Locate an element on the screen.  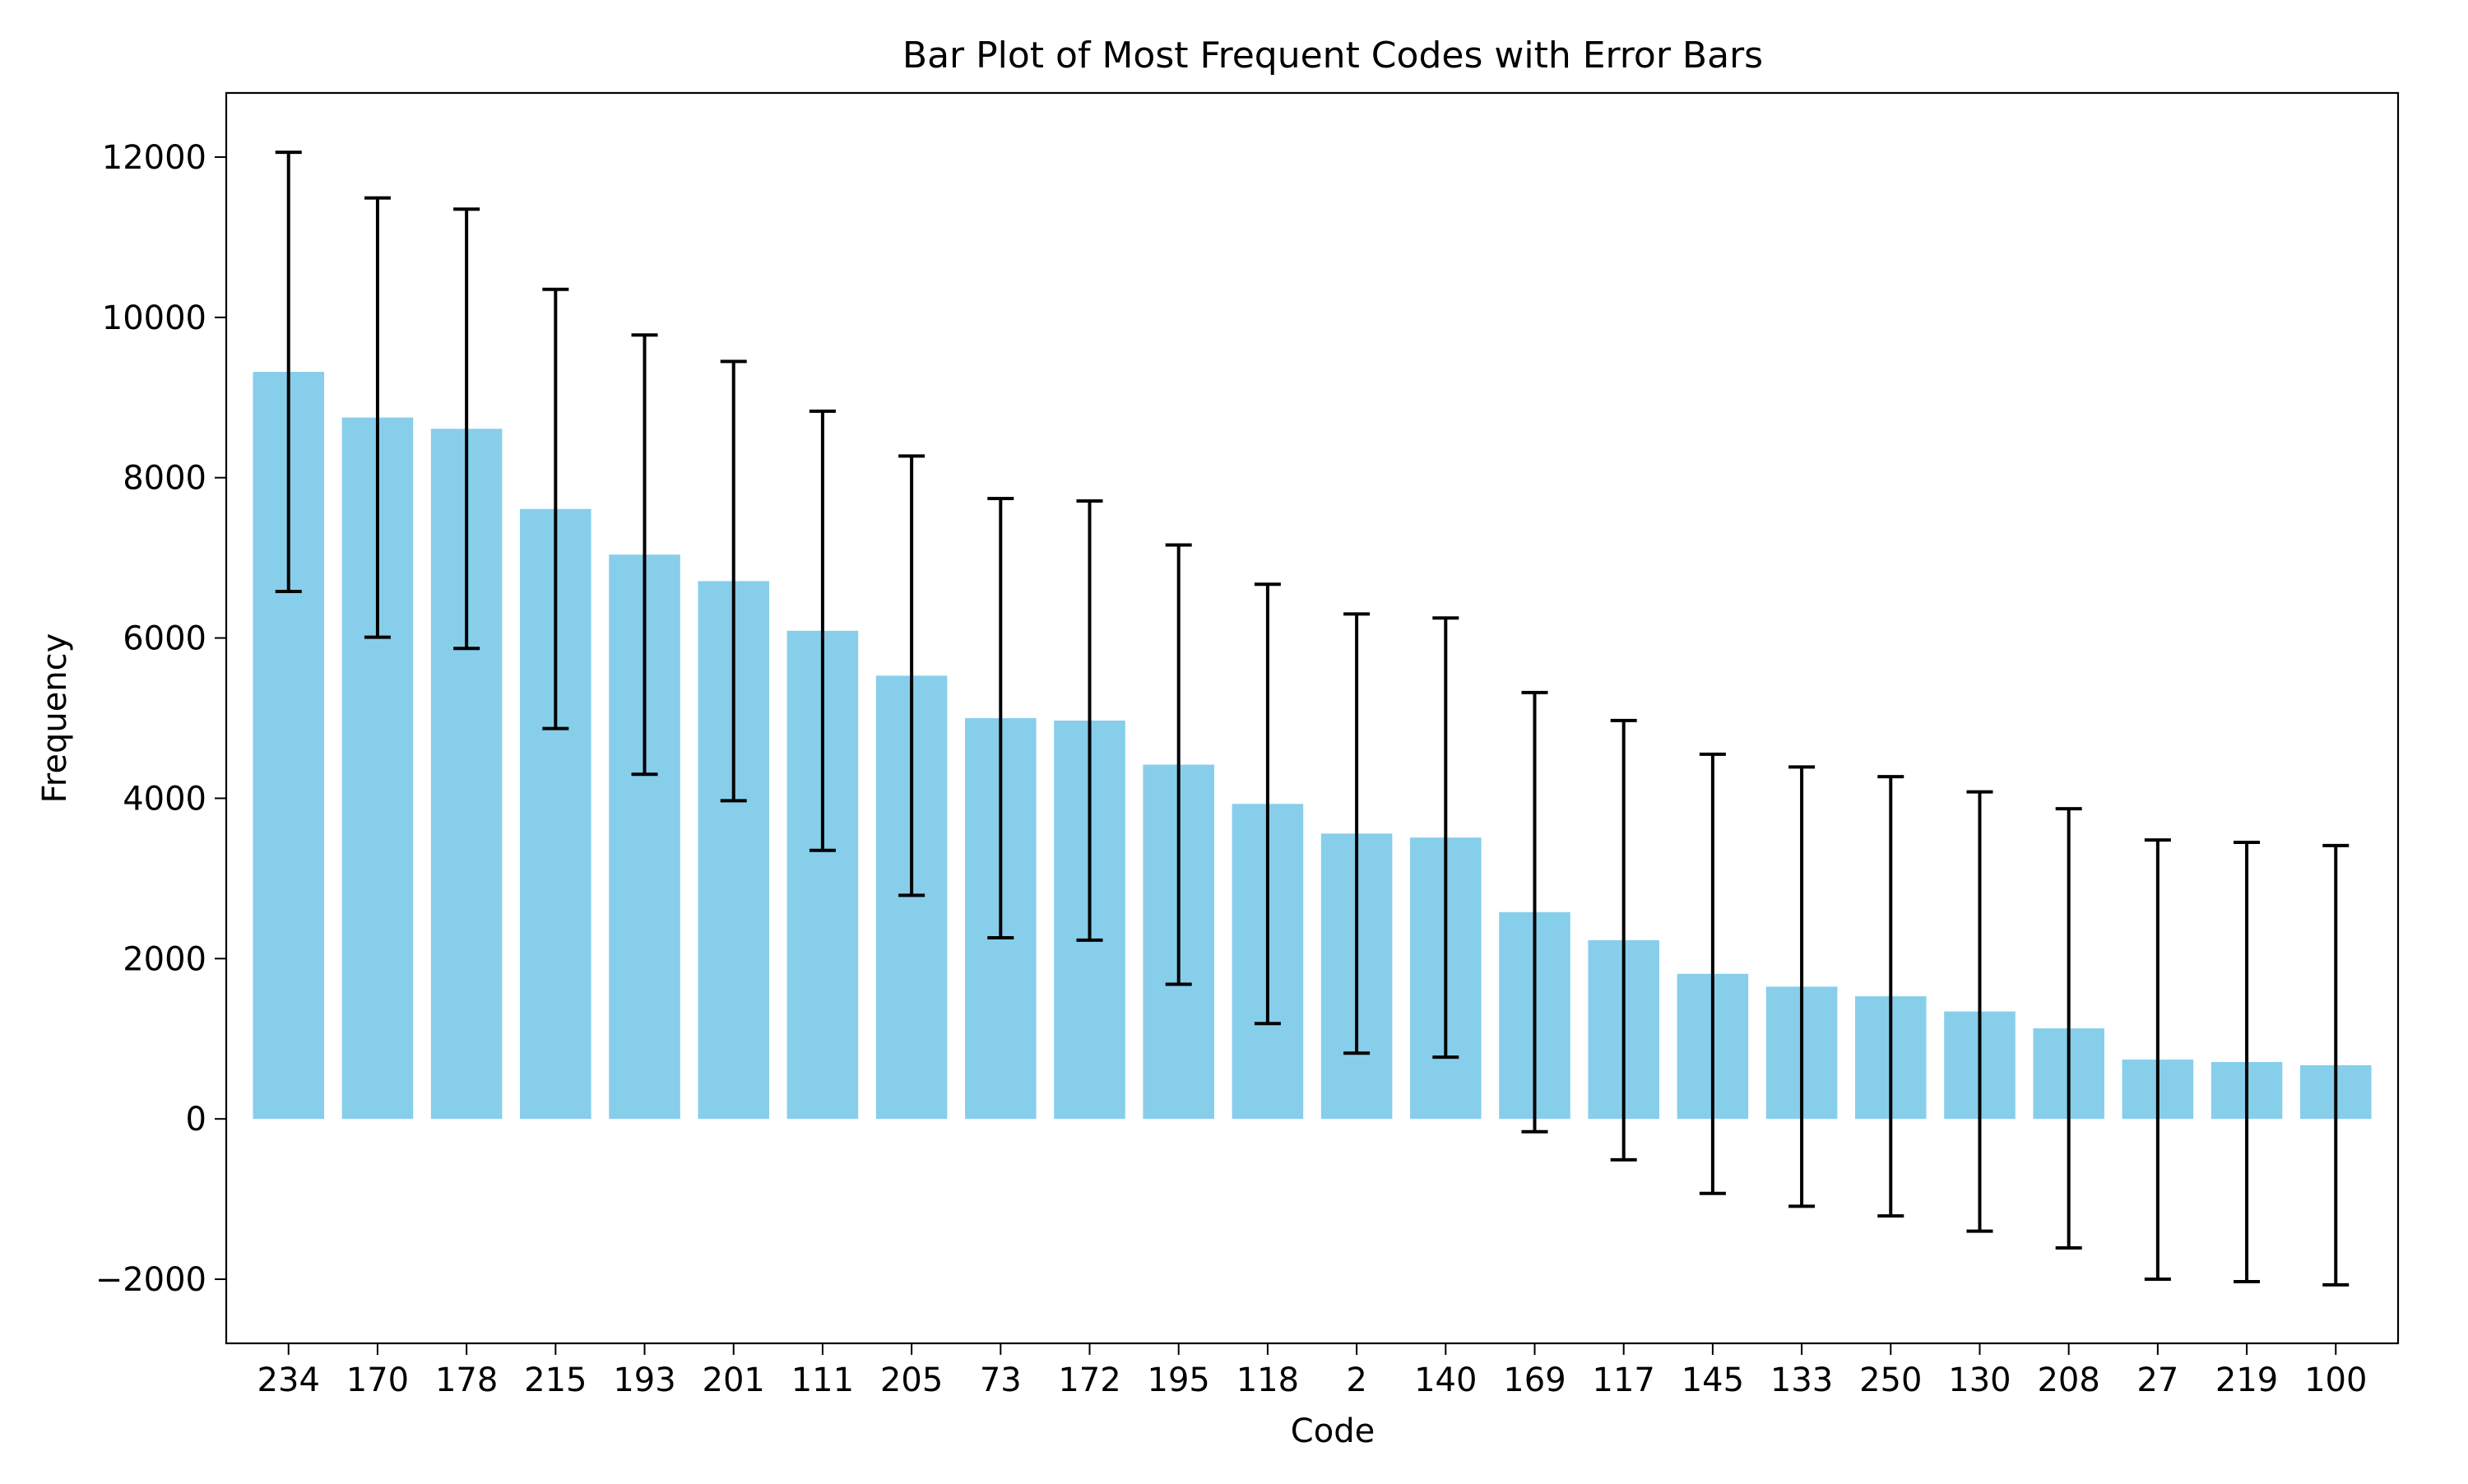
y-tick-label: 10000 is located at coordinates (154, 318).